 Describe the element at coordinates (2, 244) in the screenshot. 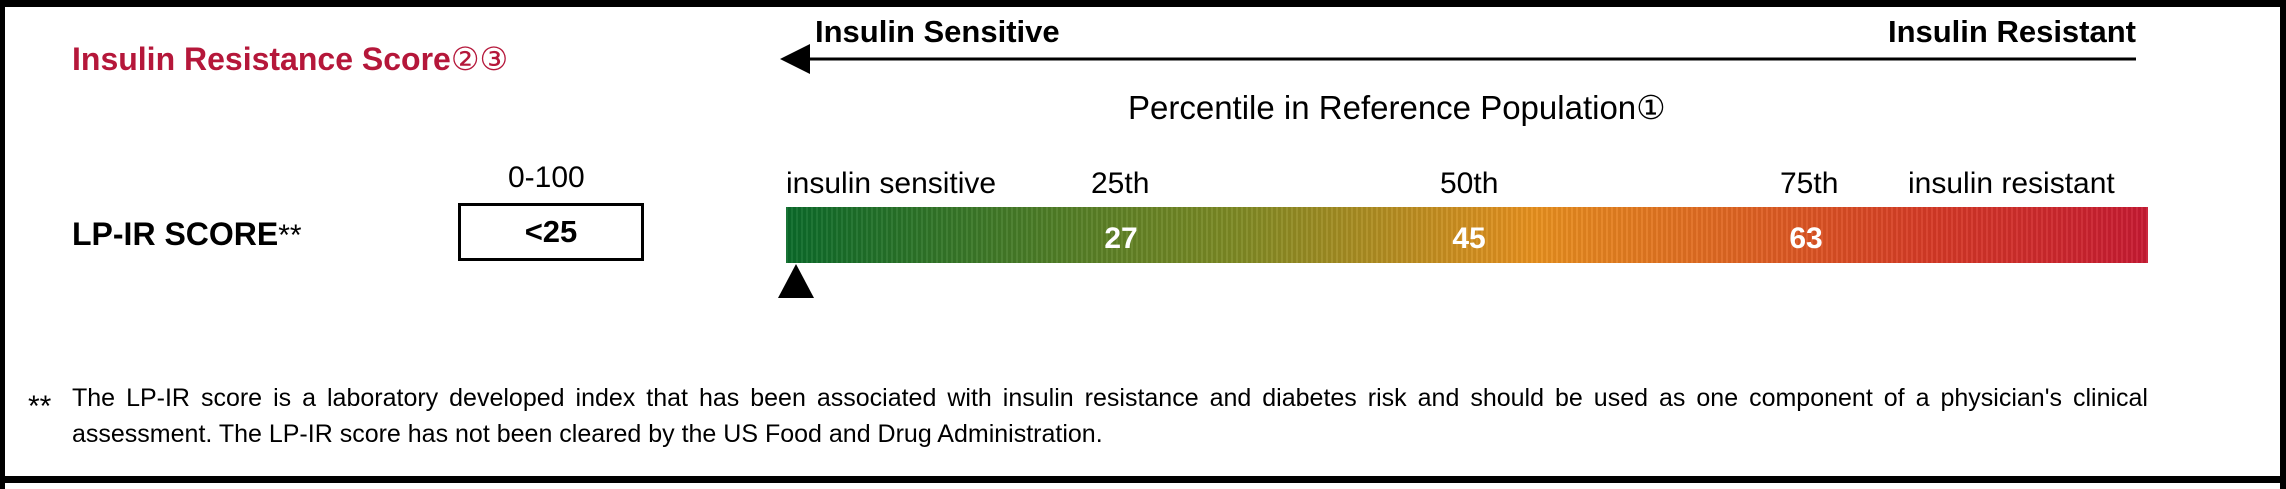

I see `left-border` at that location.